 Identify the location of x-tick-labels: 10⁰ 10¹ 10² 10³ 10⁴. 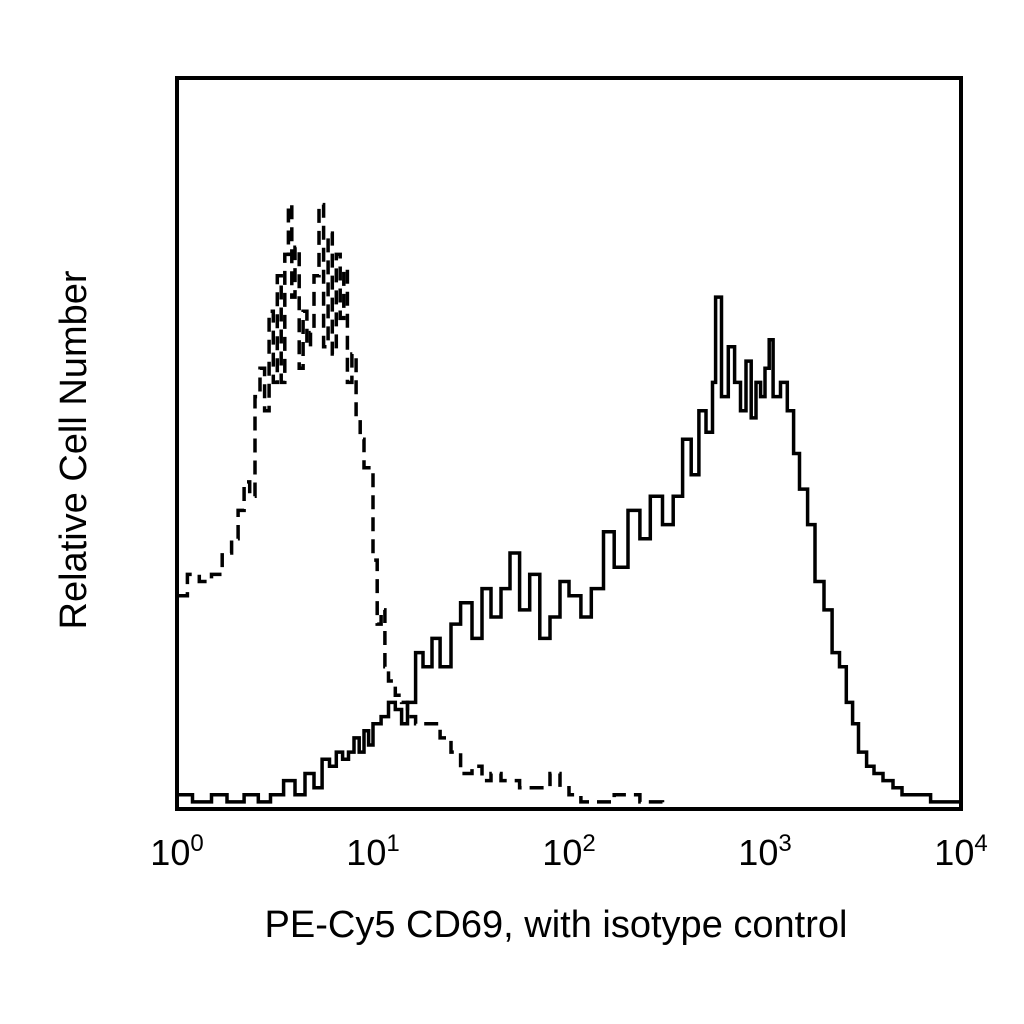
(568, 851).